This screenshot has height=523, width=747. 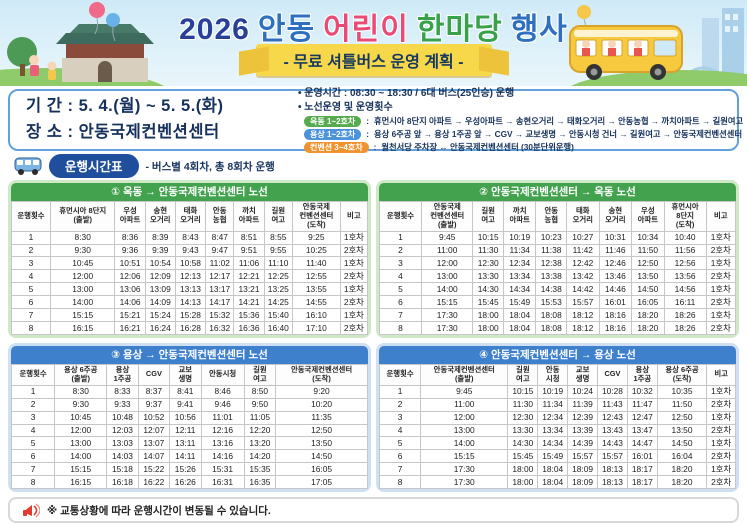 I want to click on title-word: 한마당, so click(x=459, y=29).